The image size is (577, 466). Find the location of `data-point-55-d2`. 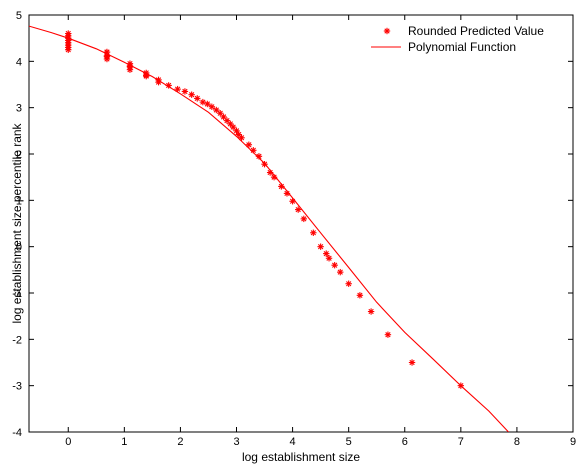

data-point-55-d2 is located at coordinates (340, 272).